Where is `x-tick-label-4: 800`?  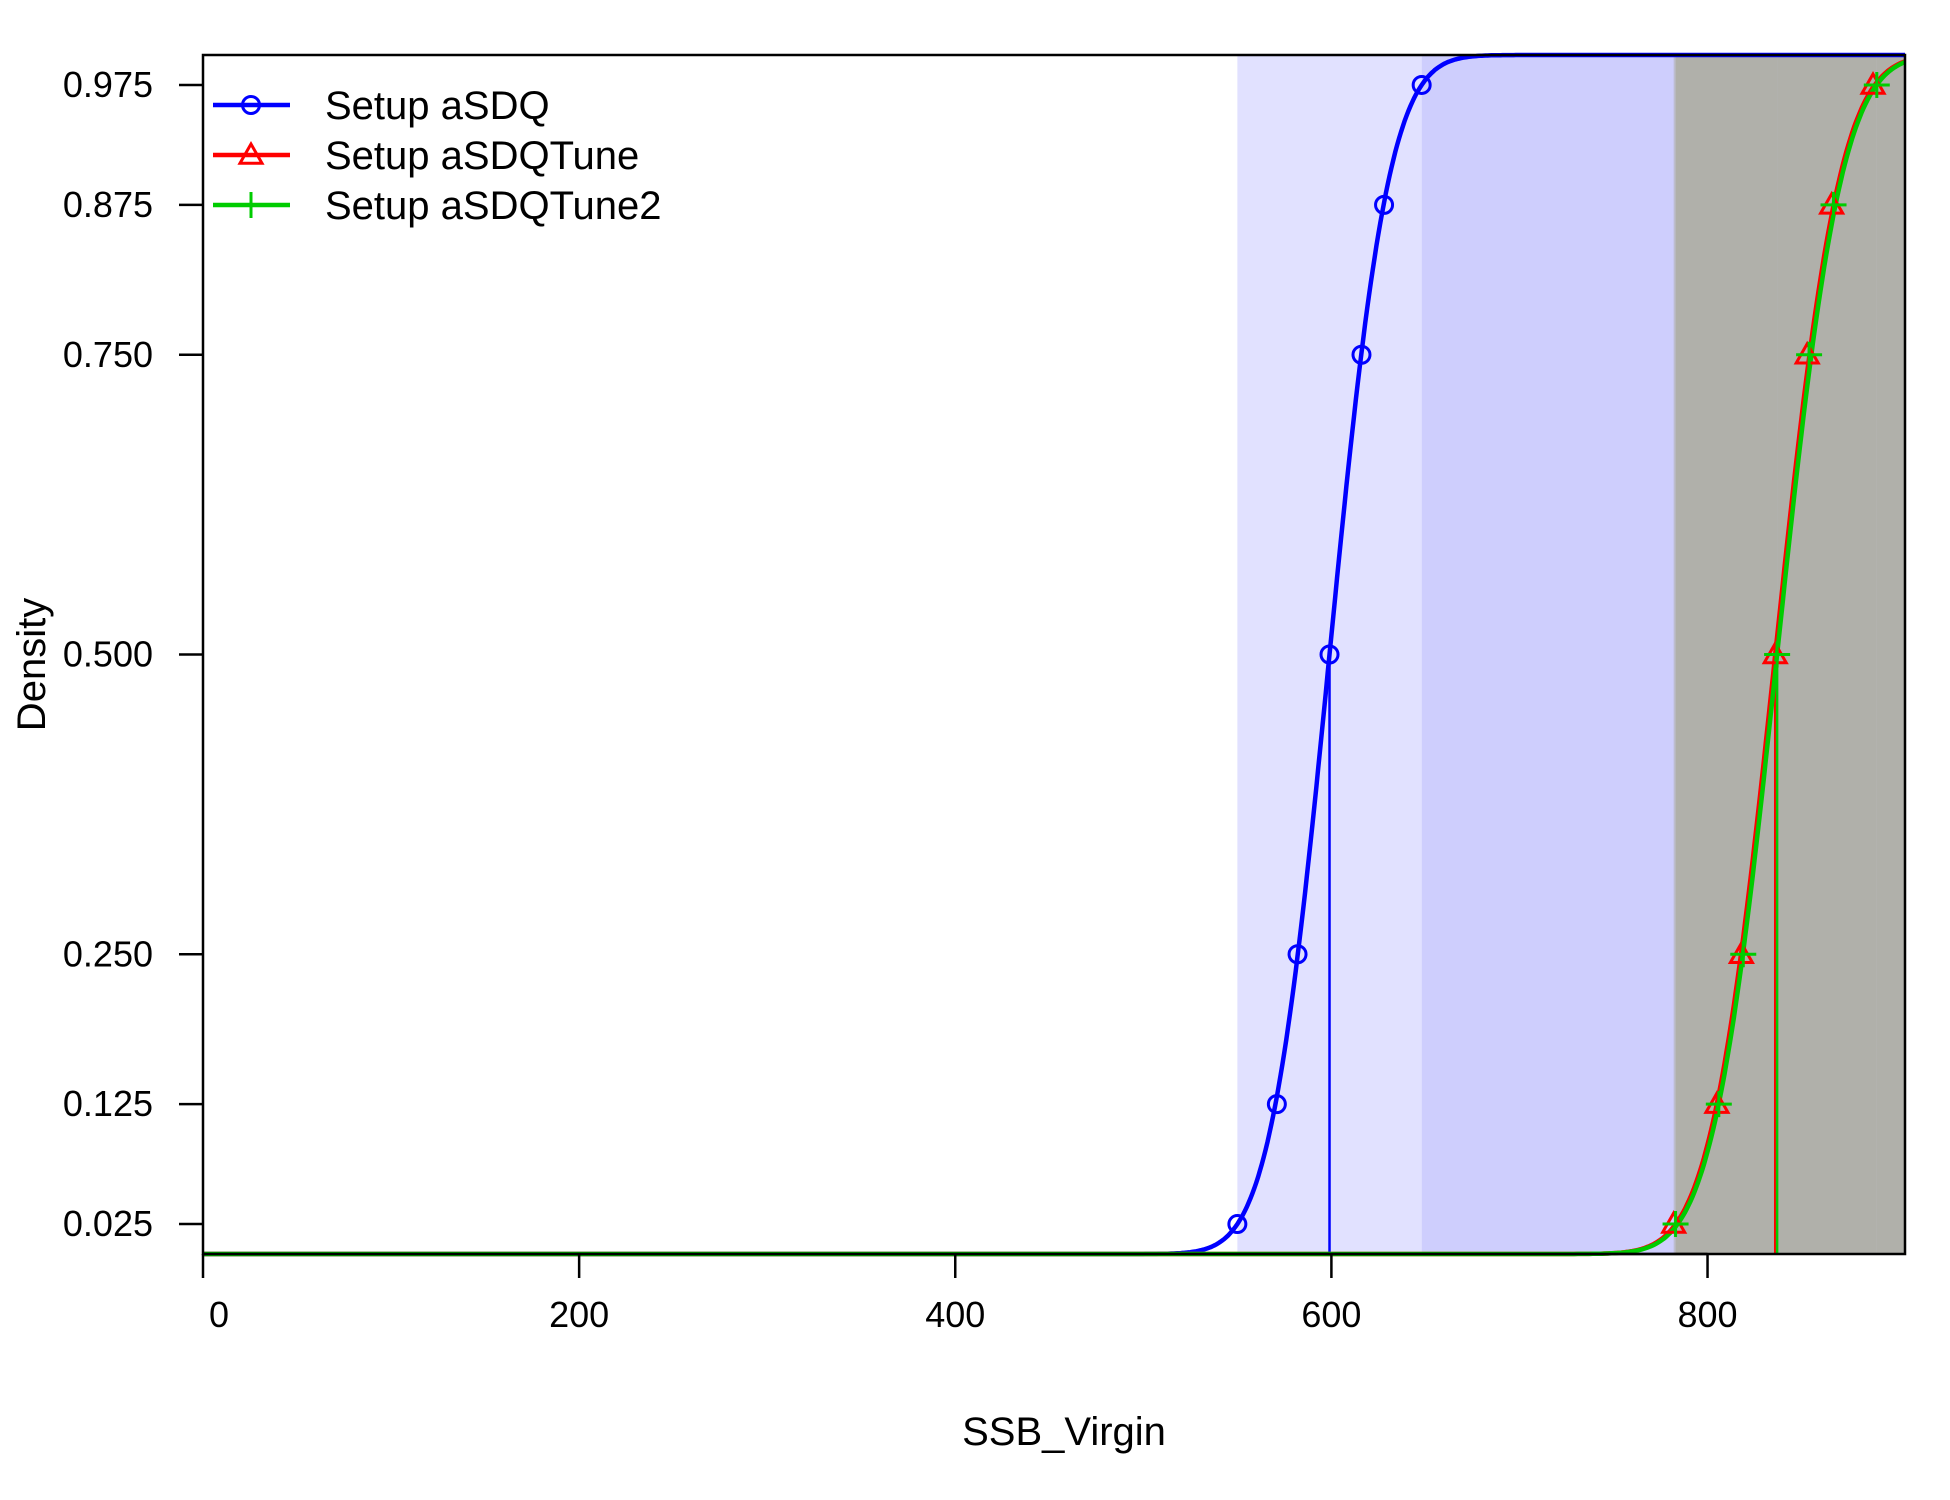
x-tick-label-4: 800 is located at coordinates (1707, 1314).